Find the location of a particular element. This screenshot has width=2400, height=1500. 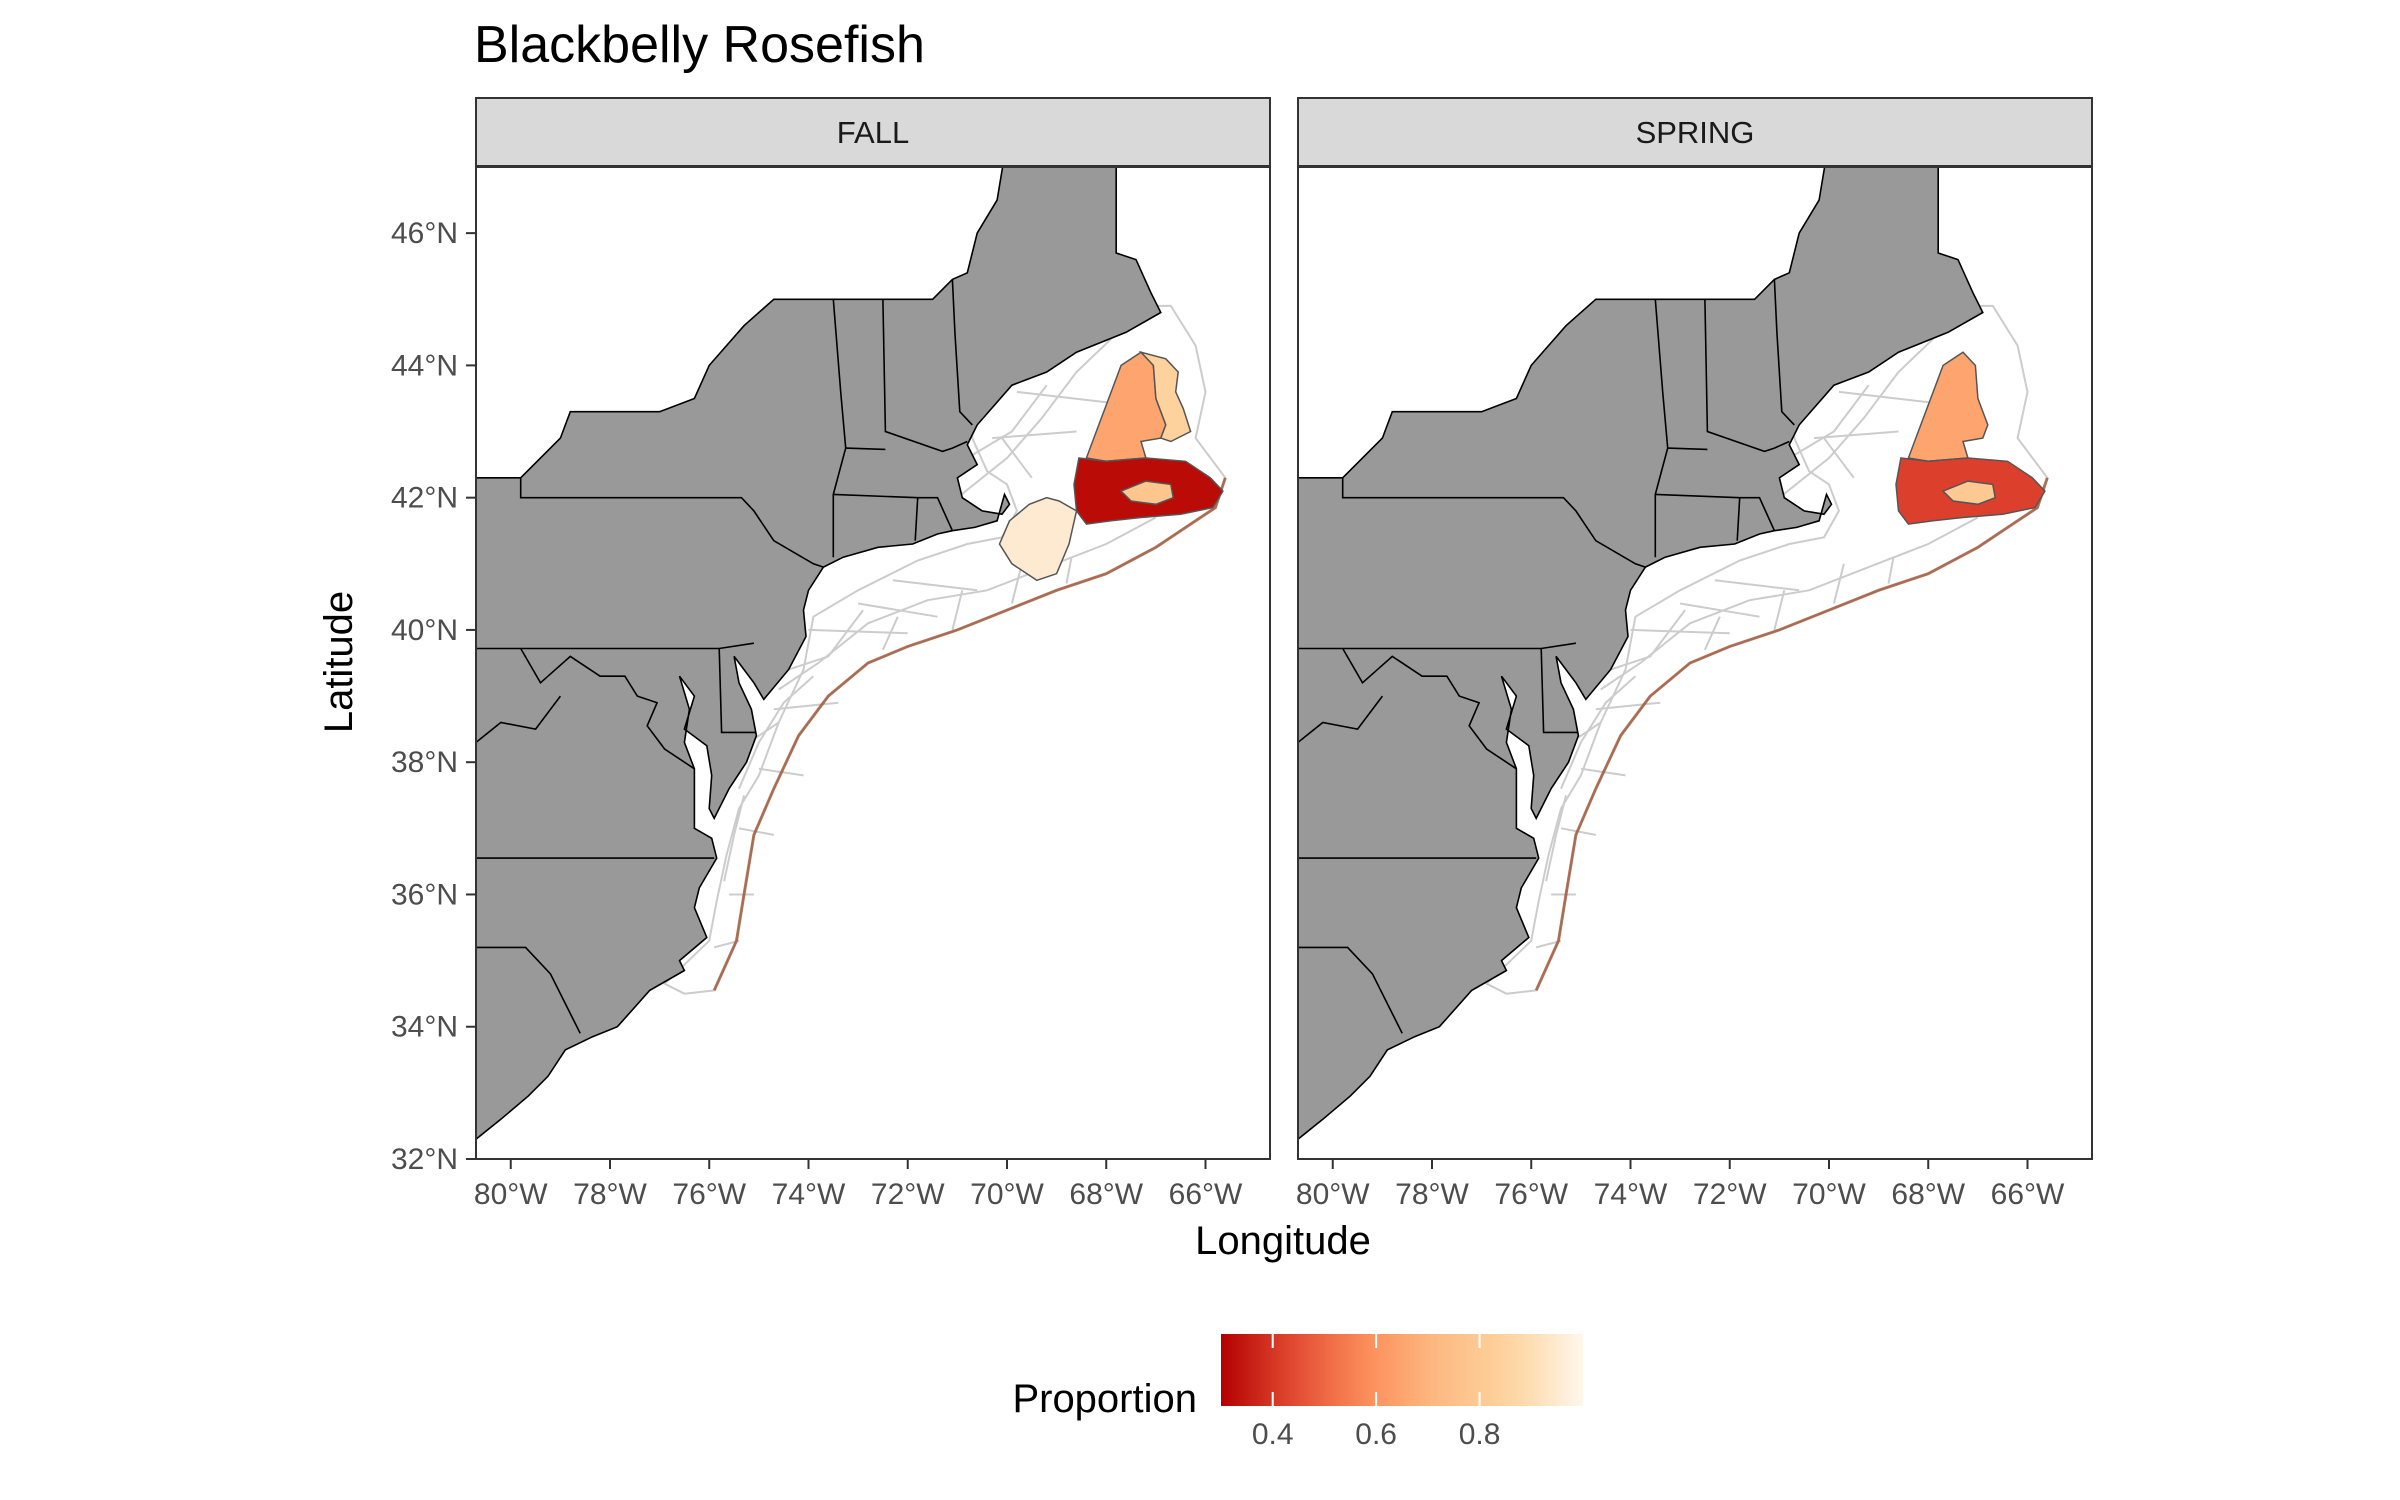

legend: Proportion 0.4 0.6 0.8 is located at coordinates (1297, 1392).